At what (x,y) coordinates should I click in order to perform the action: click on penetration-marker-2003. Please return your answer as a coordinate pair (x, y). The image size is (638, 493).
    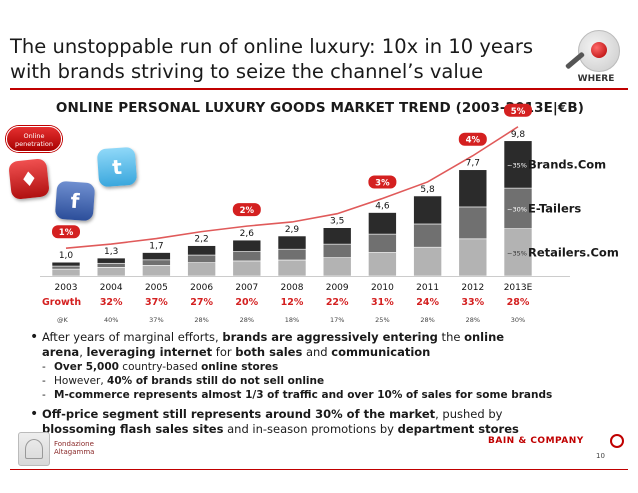
    Looking at the image, I should click on (66, 232).